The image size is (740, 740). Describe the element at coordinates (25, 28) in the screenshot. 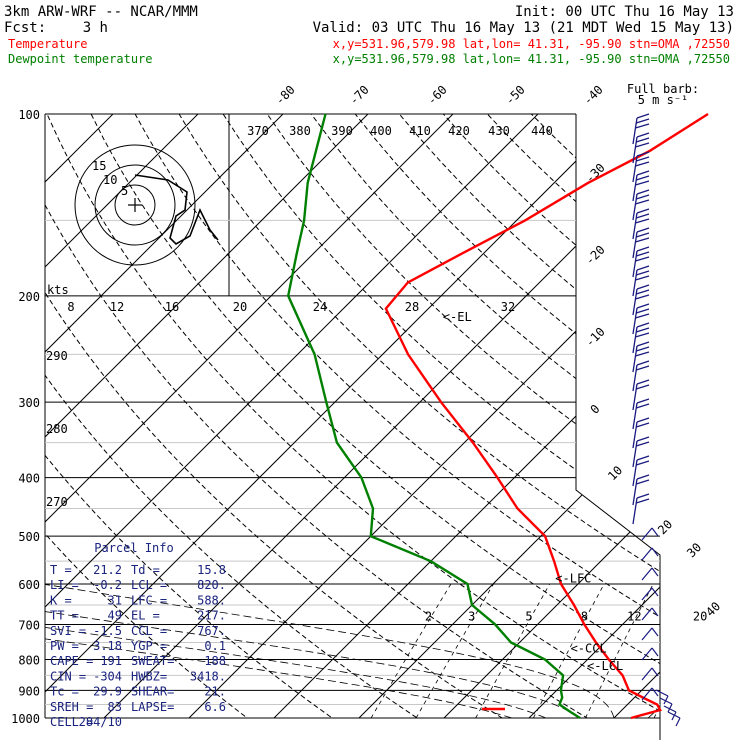

I see `forecast-label: Fcst:` at that location.